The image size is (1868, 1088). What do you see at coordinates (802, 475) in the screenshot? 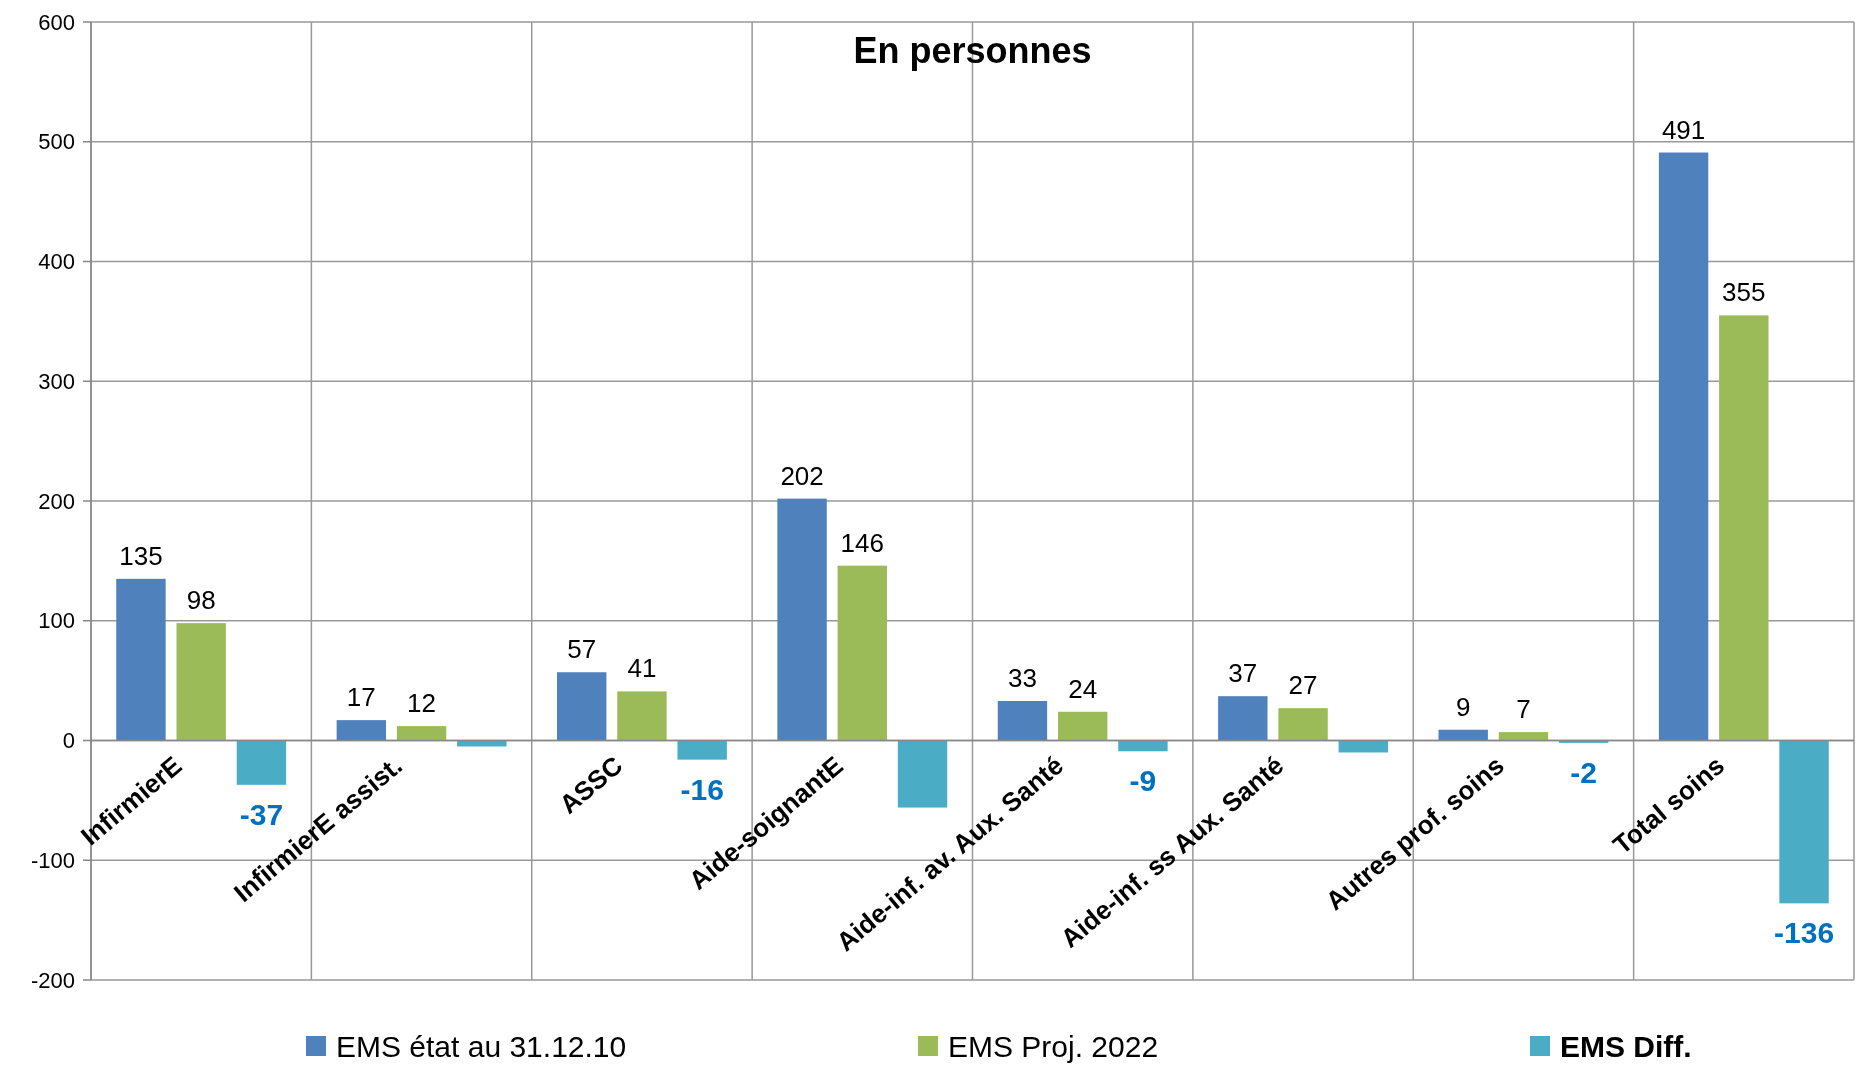
I see `data-label: 202` at bounding box center [802, 475].